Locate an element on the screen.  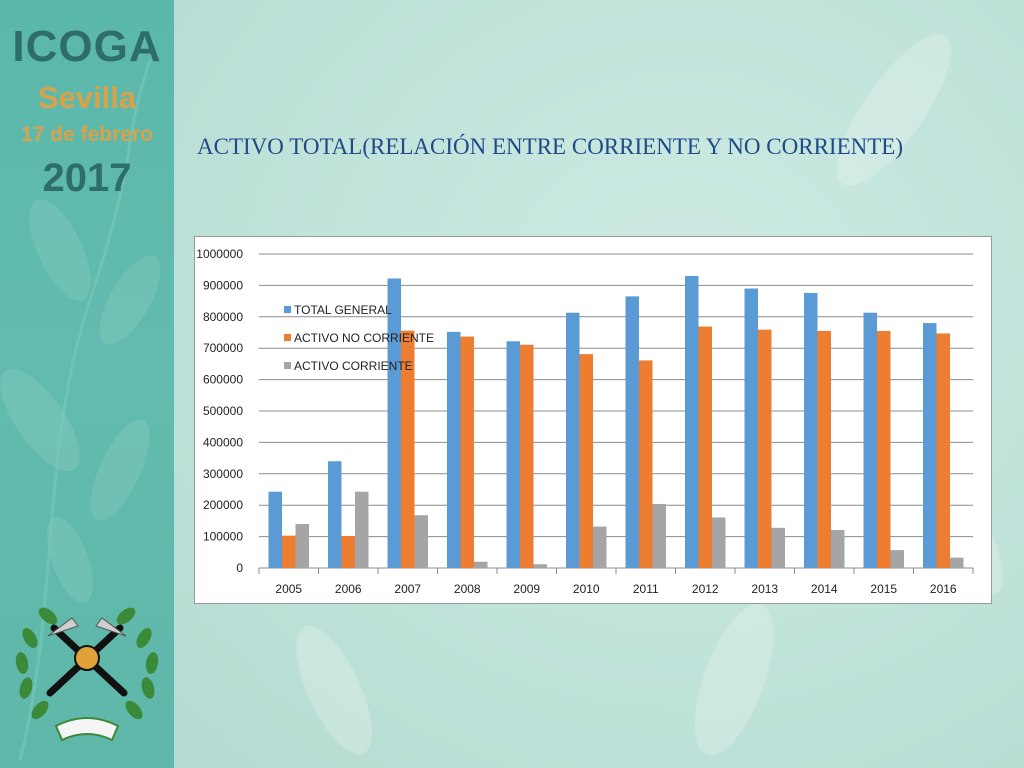
x-tick-label: 2007 is located at coordinates (407, 589).